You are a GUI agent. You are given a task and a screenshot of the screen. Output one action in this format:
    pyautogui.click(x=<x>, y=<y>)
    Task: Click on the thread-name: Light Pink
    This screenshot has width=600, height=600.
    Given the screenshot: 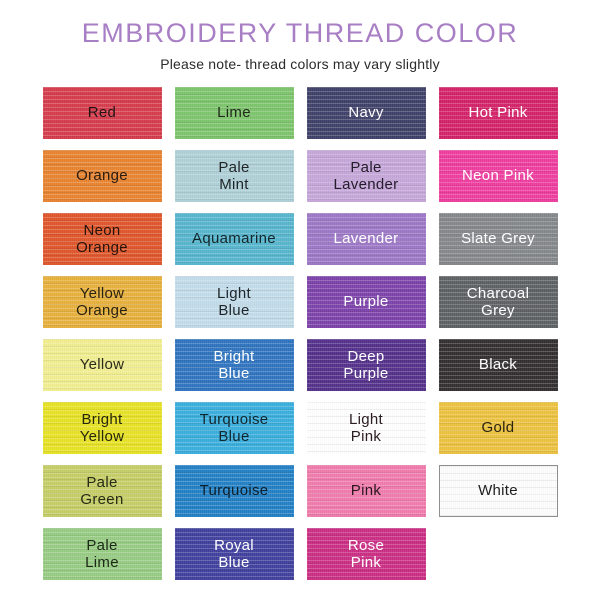 What is the action you would take?
    pyautogui.click(x=366, y=428)
    